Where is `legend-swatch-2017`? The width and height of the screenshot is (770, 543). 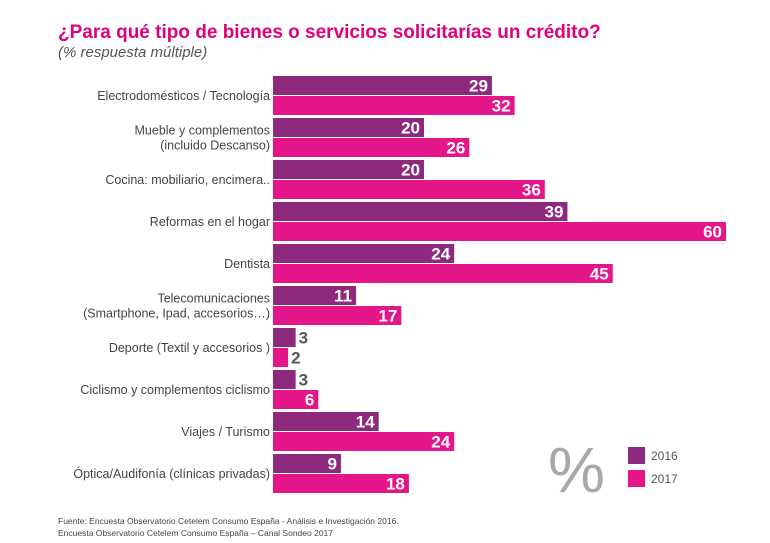
legend-swatch-2017 is located at coordinates (636, 478).